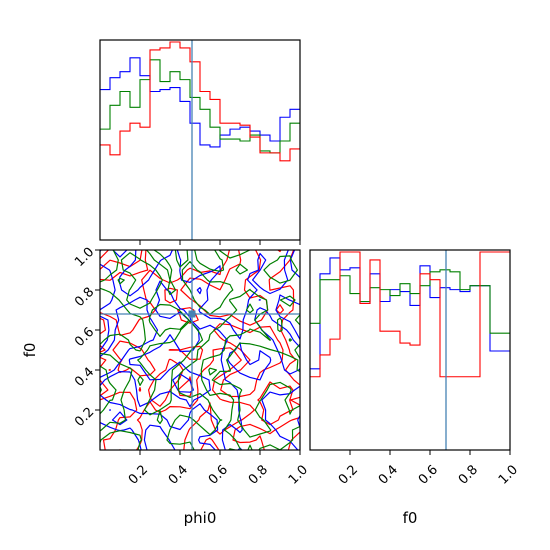  I want to click on x-axis-title-phi0: phi0, so click(200, 518).